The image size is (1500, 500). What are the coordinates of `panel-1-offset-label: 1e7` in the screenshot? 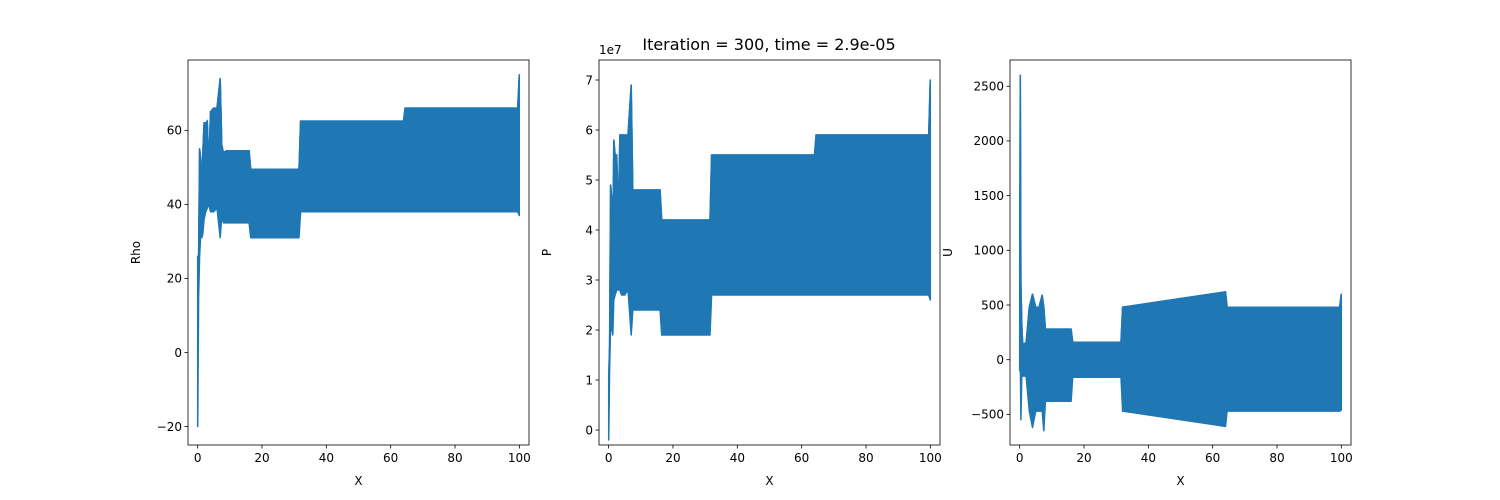 It's located at (610, 50).